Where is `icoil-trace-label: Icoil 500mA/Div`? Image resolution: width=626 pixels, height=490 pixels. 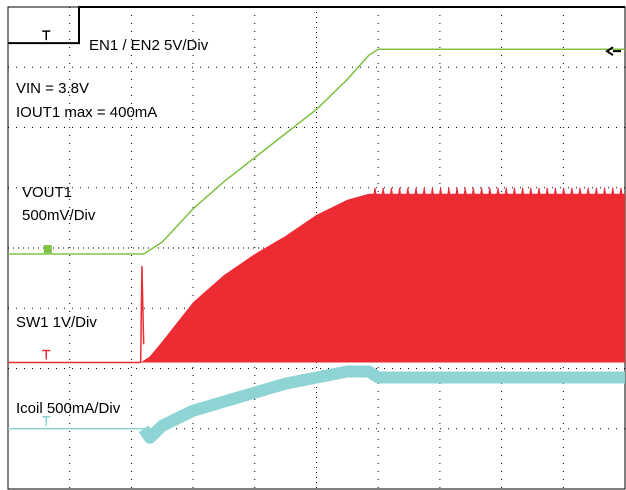 icoil-trace-label: Icoil 500mA/Div is located at coordinates (68, 408).